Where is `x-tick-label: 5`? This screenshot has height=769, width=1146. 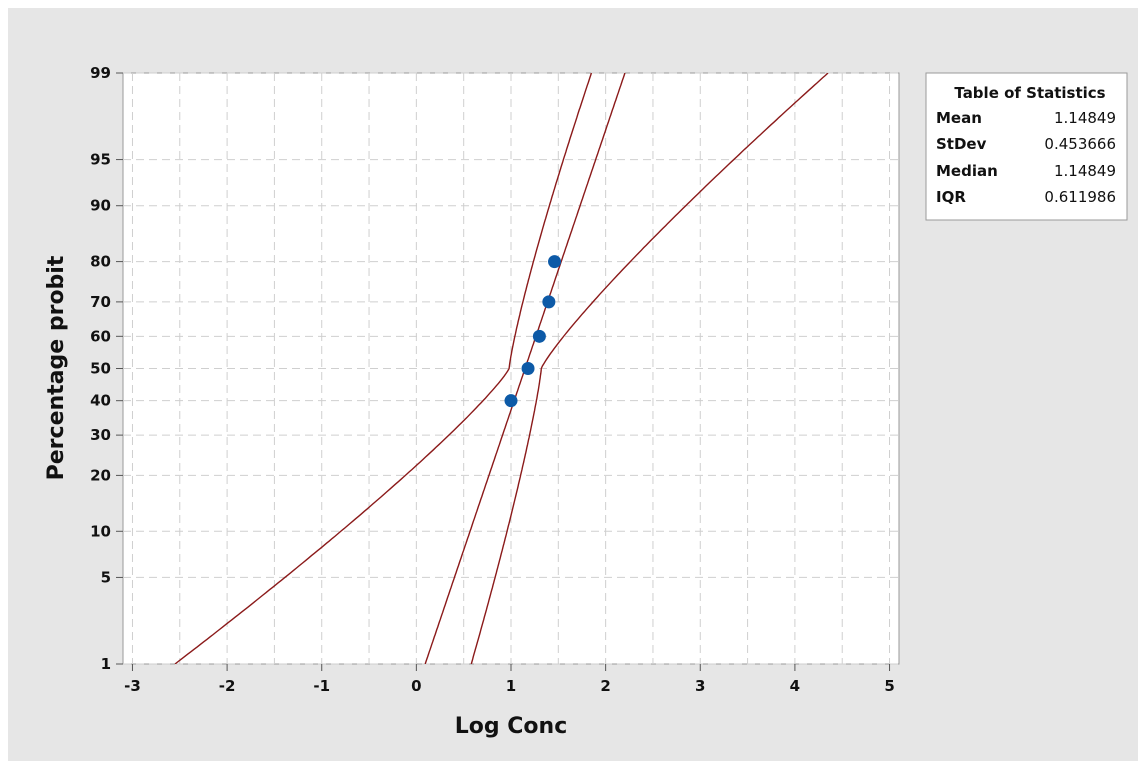
x-tick-label: 5 is located at coordinates (889, 686).